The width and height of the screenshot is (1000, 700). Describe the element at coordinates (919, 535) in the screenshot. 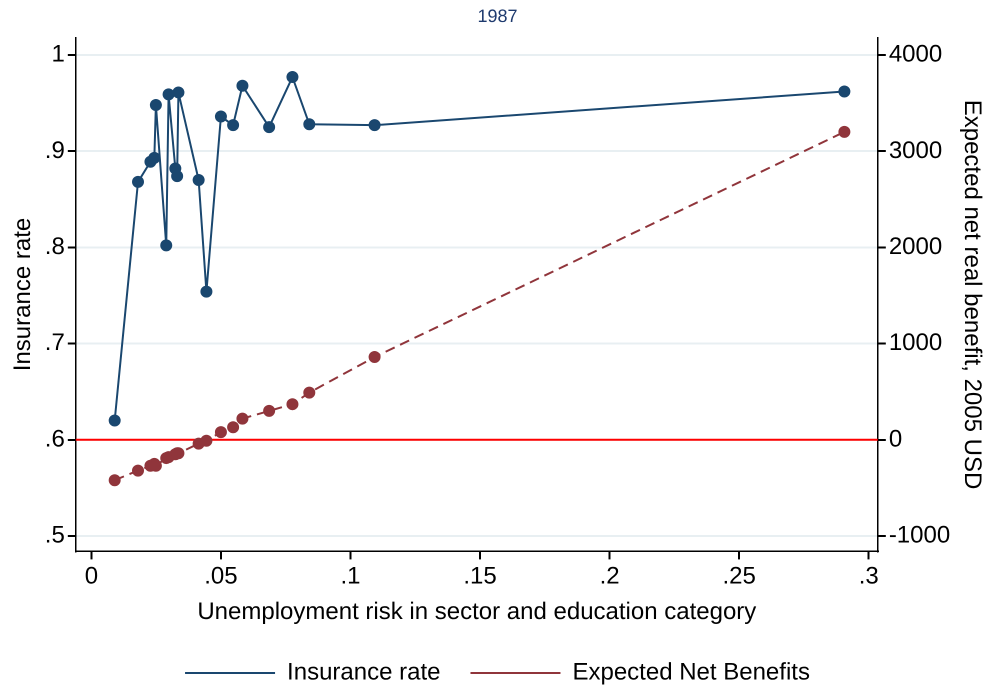

I see `y2-tick-label: -1000` at that location.